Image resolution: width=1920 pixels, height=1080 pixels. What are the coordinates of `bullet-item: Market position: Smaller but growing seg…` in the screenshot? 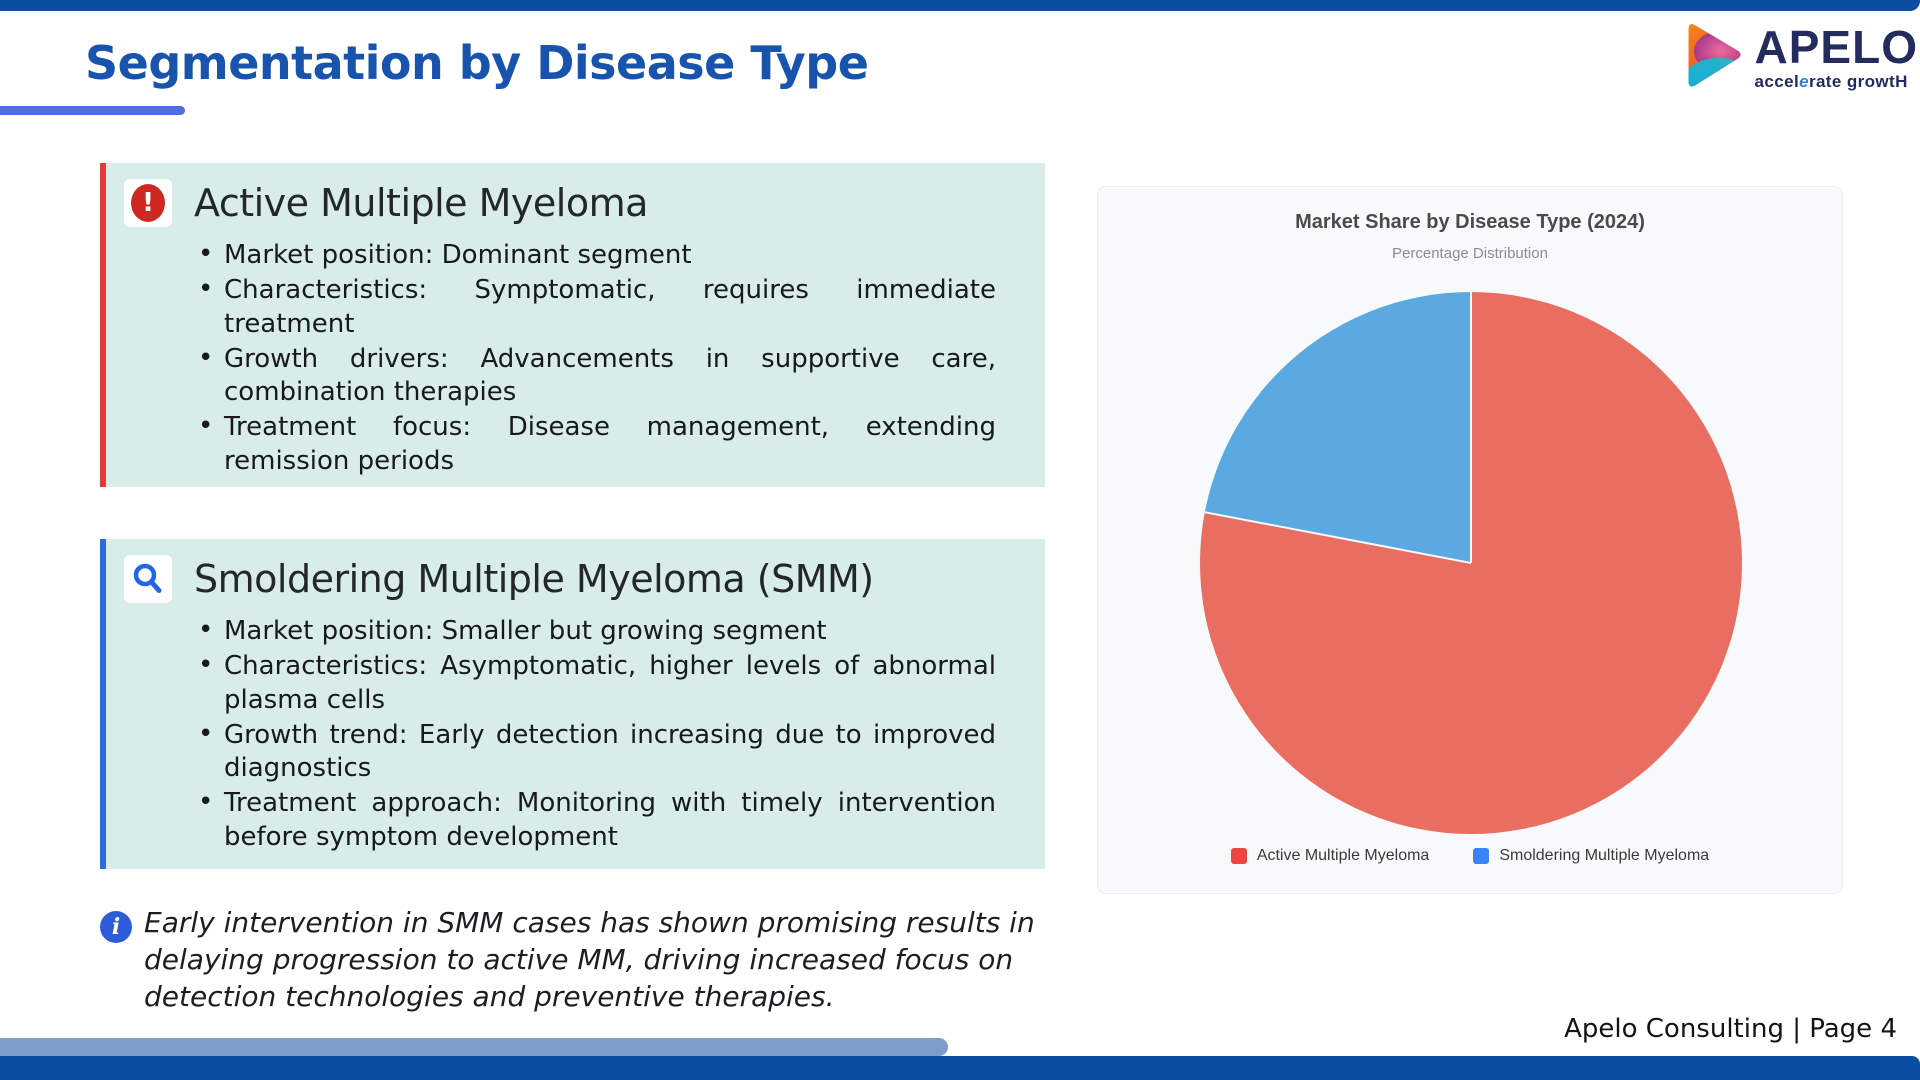 It's located at (596, 631).